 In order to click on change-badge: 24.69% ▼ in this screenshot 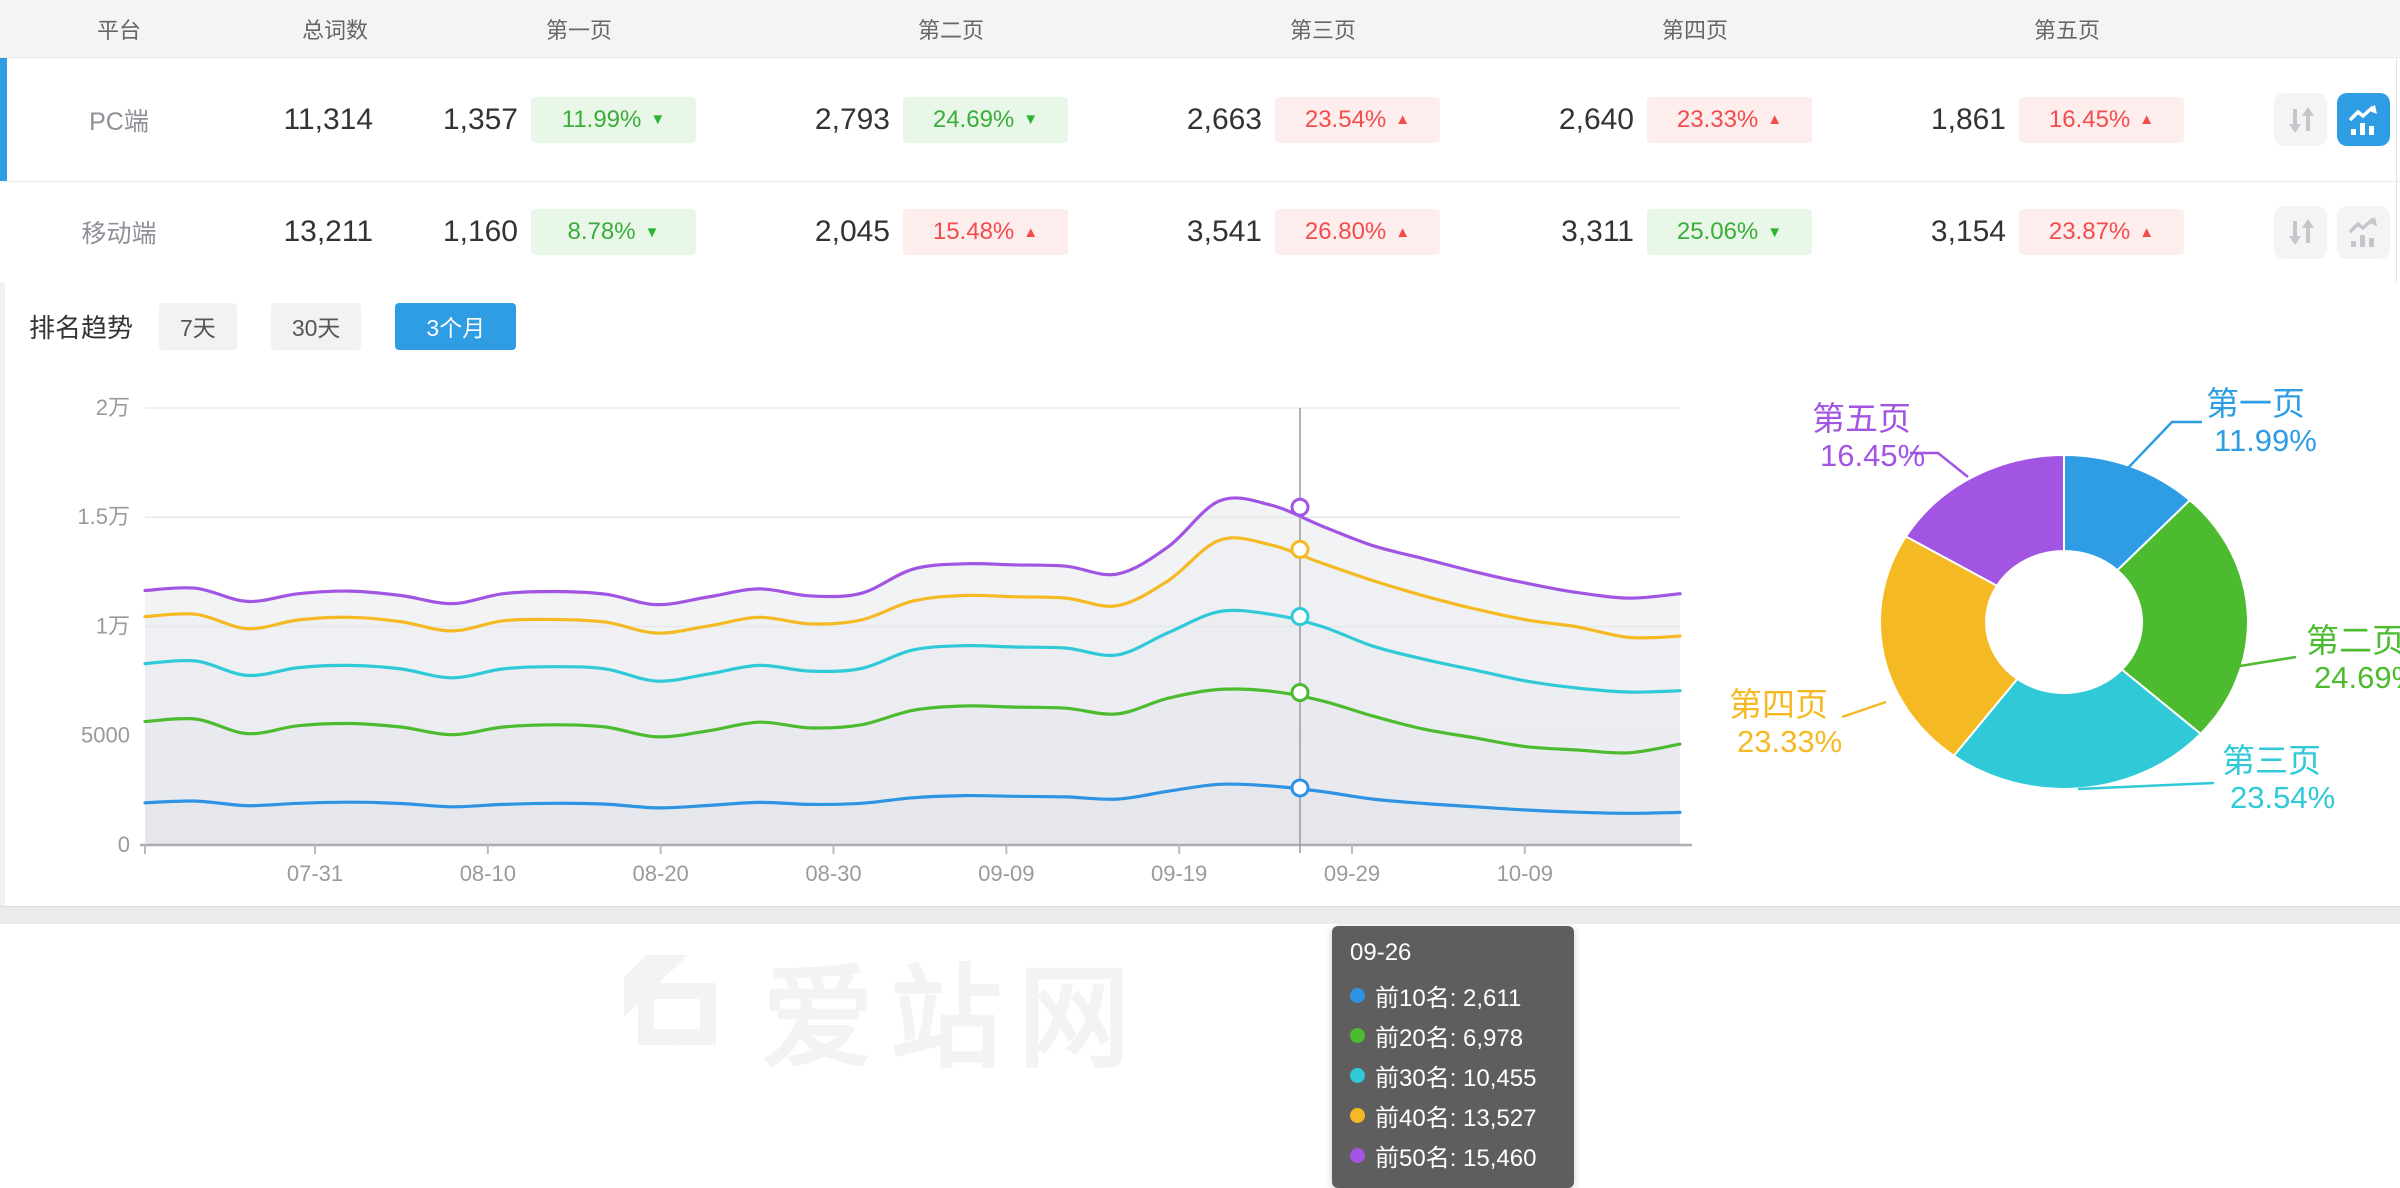, I will do `click(985, 119)`.